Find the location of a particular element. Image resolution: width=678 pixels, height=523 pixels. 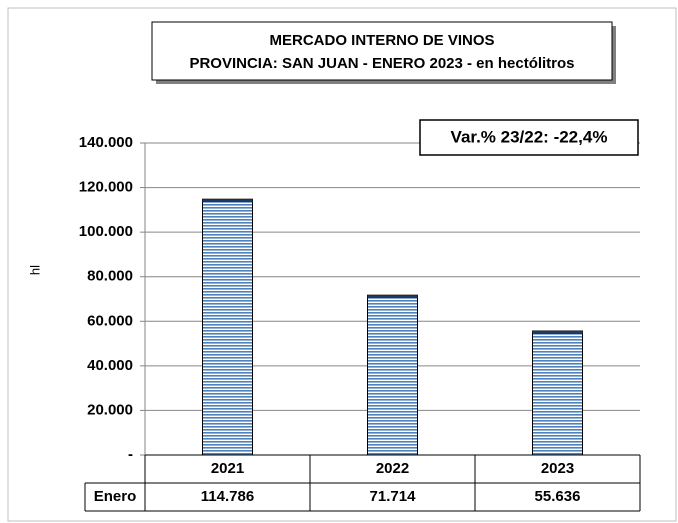

annotation: Var.% 23/22: -22,4% is located at coordinates (529, 136).